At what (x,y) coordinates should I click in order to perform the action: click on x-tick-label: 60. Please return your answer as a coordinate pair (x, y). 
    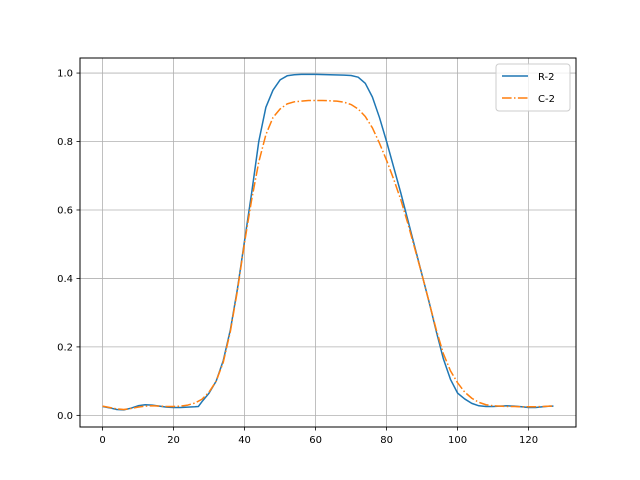
    Looking at the image, I should click on (315, 440).